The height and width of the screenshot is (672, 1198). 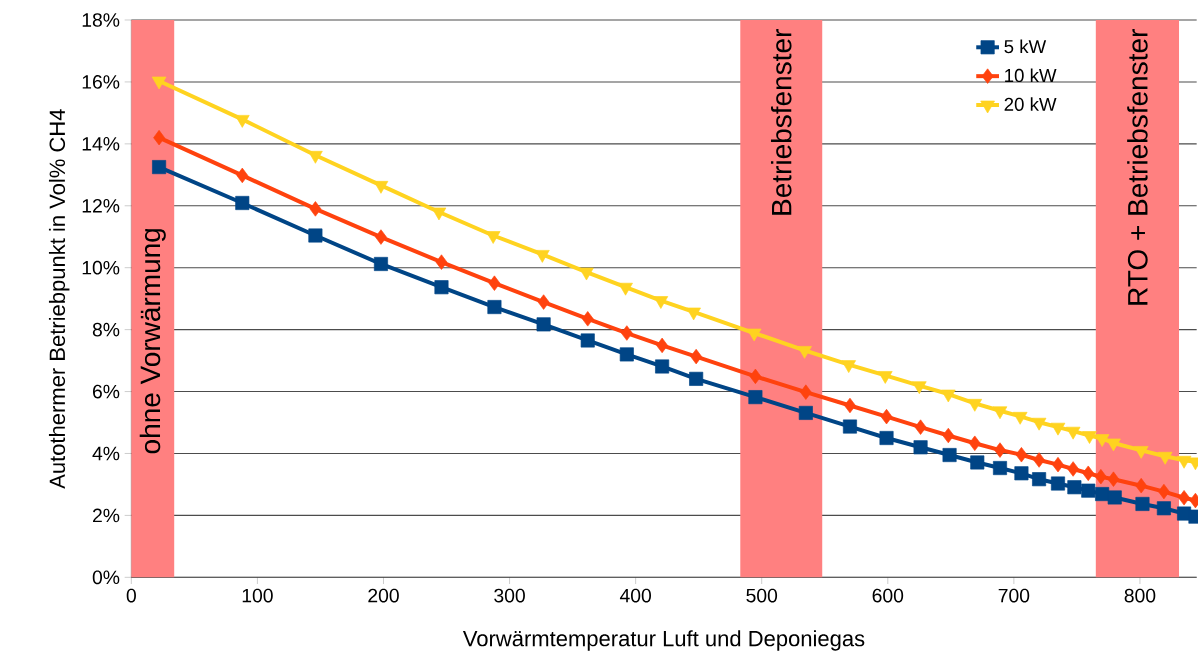 I want to click on y-tick-label: 16%, so click(x=101, y=82).